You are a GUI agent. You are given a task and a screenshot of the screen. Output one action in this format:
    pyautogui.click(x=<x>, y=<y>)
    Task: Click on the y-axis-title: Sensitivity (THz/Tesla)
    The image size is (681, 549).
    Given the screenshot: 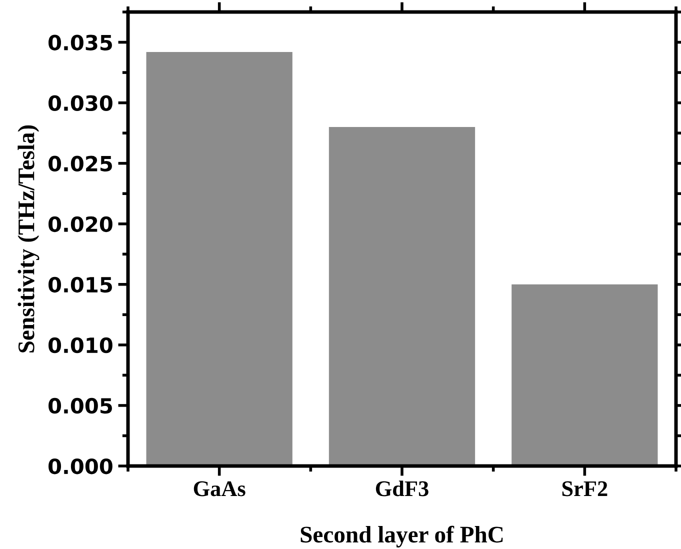 What is the action you would take?
    pyautogui.click(x=29, y=238)
    